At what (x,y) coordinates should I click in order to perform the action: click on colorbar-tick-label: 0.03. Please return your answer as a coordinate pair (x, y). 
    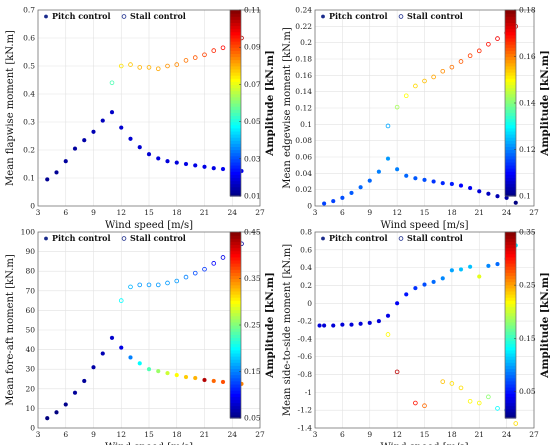
    Looking at the image, I should click on (252, 158).